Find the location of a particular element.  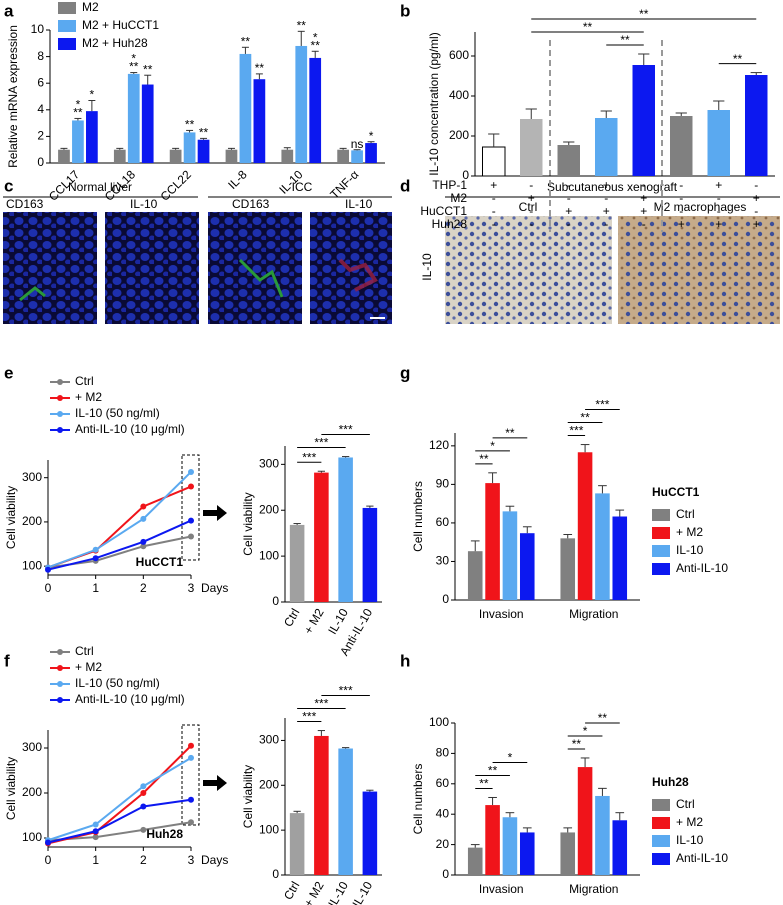

legend-label: IL-10 (50 ng/ml) is located at coordinates (117, 683).